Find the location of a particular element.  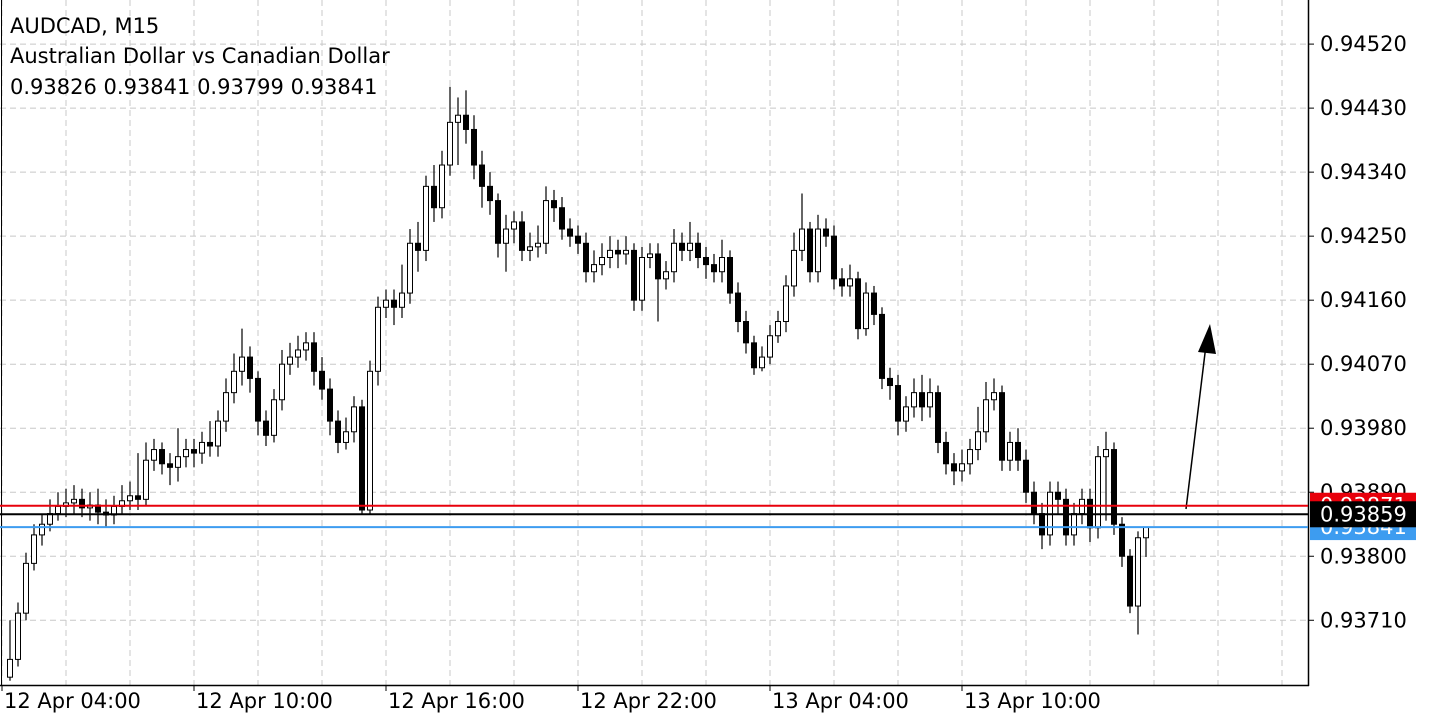

y-tick-label: 0.94070 is located at coordinates (1363, 364).